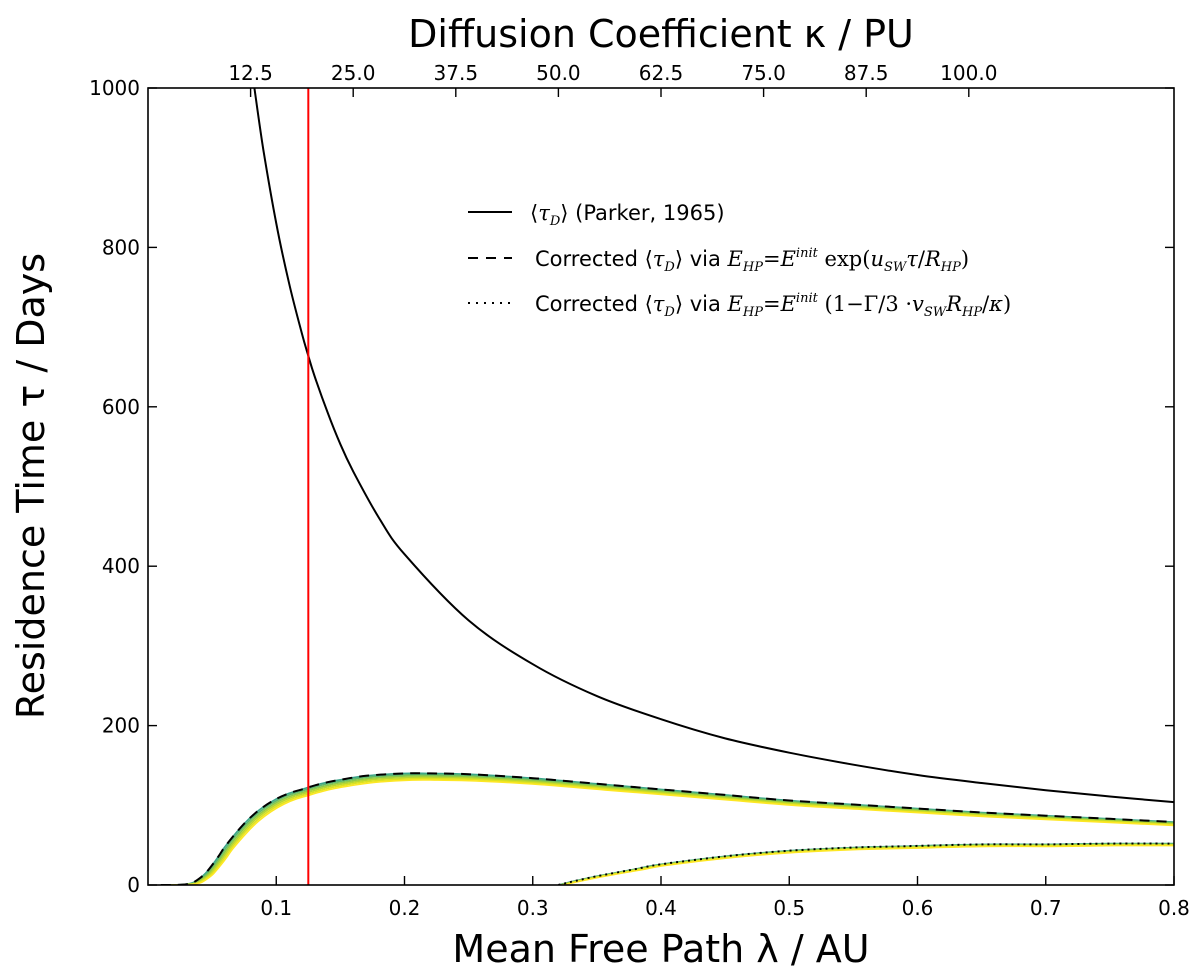 Image resolution: width=1200 pixels, height=978 pixels. I want to click on legend-lin-via: via, so click(705, 304).